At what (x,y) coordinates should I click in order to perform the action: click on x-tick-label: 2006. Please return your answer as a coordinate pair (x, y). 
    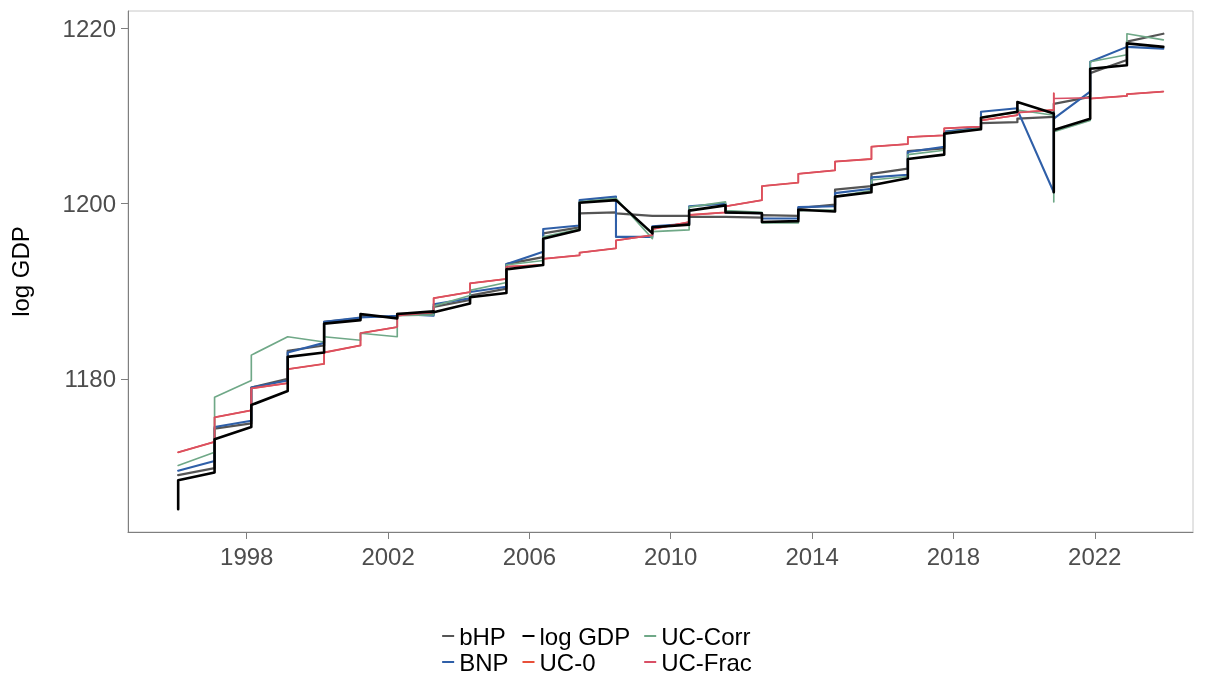
    Looking at the image, I should click on (529, 556).